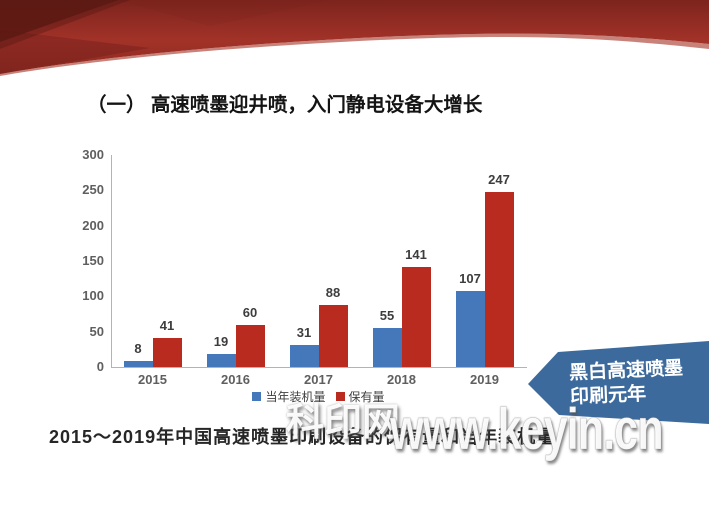 Image resolution: width=709 pixels, height=531 pixels. I want to click on bar-当年装机量-2019, so click(470, 329).